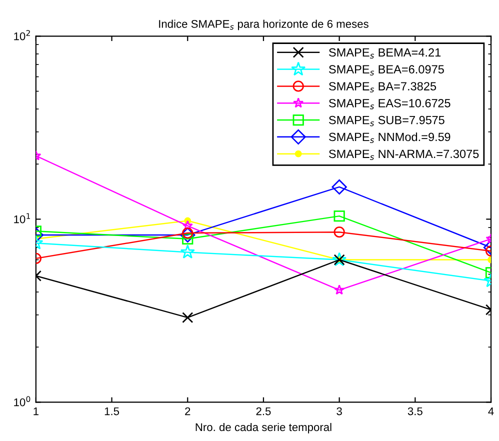 The image size is (499, 441). Describe the element at coordinates (403, 155) in the screenshot. I see `legend-label: SMAPE$_{s}$ NN-ARMA.=7.3075` at that location.